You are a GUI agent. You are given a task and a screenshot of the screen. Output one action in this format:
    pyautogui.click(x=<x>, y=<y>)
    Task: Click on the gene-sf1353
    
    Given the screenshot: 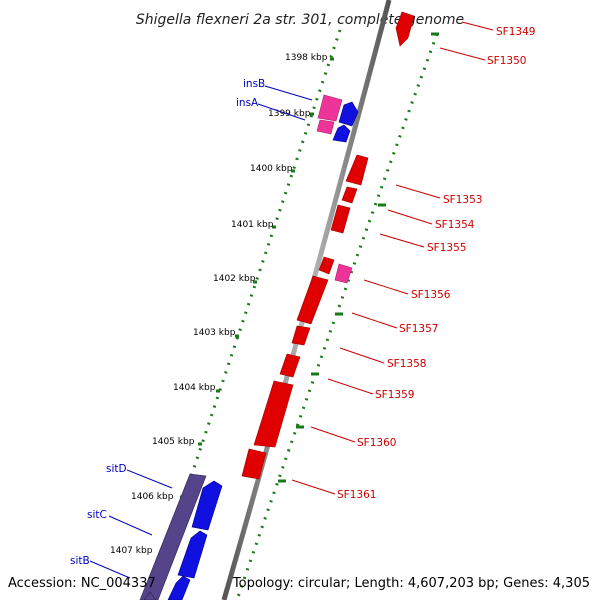 What is the action you would take?
    pyautogui.click(x=357, y=170)
    